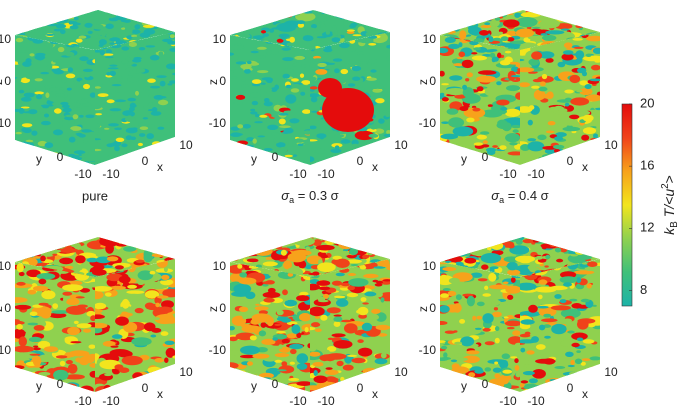 The height and width of the screenshot is (418, 688). I want to click on axis-text: x, so click(585, 394).